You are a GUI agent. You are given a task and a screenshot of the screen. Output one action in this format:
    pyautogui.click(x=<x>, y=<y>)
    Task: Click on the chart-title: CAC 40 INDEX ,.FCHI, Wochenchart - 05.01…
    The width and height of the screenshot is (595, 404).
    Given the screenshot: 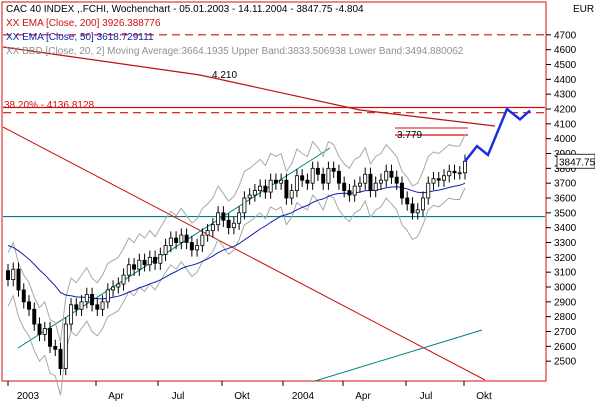 What is the action you would take?
    pyautogui.click(x=185, y=9)
    